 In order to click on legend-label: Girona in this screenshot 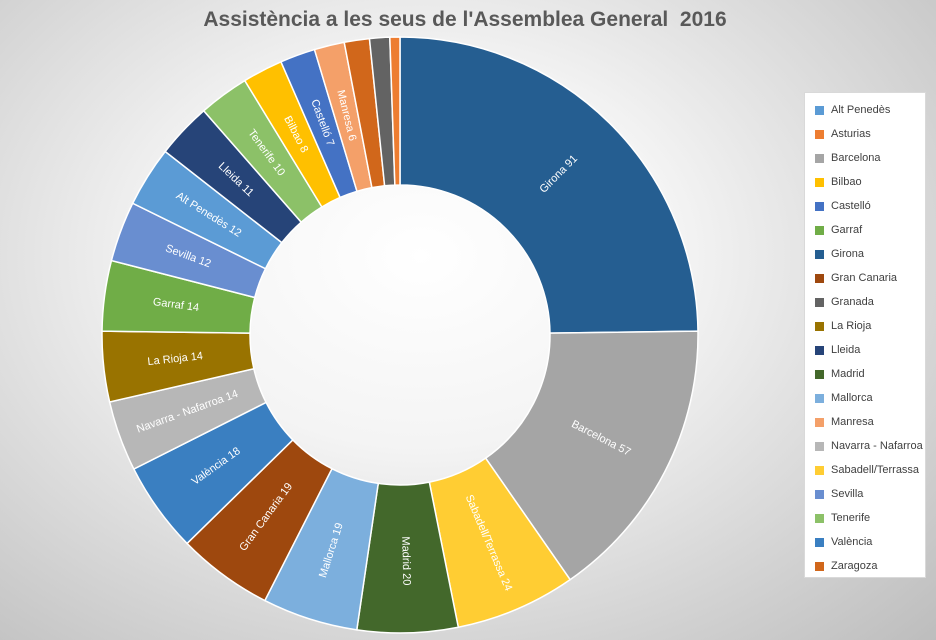, I will do `click(848, 254)`.